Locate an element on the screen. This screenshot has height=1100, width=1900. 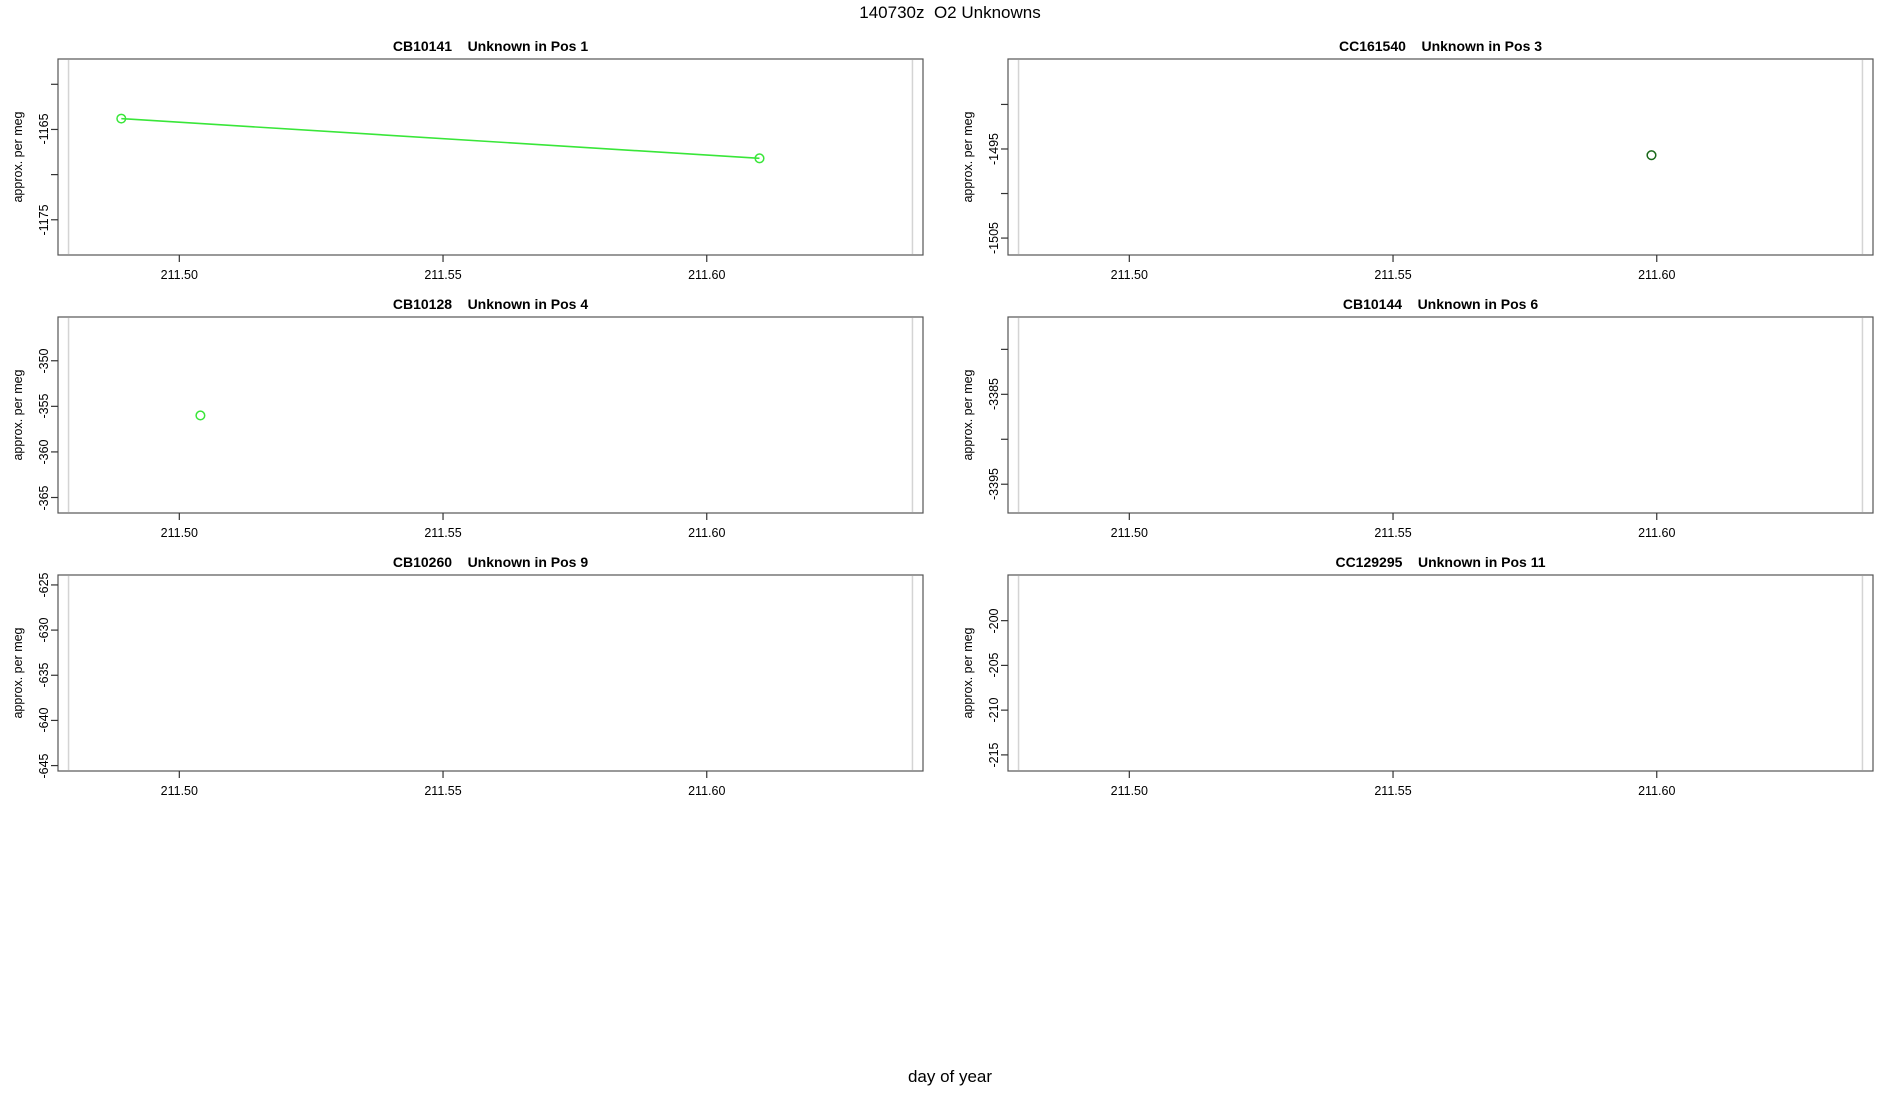
subplot-title: CB10128 Unknown in Pos 4 is located at coordinates (490, 304).